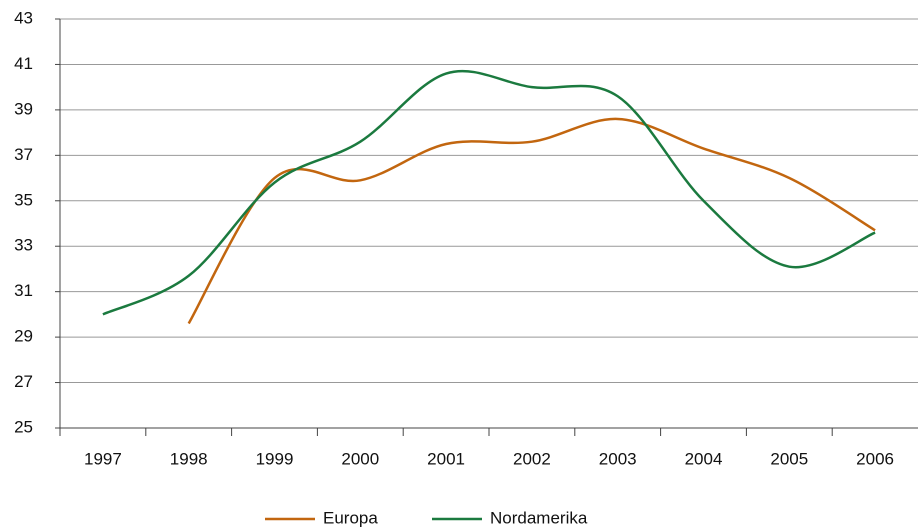  Describe the element at coordinates (275, 458) in the screenshot. I see `x-tick-label: 1999` at that location.